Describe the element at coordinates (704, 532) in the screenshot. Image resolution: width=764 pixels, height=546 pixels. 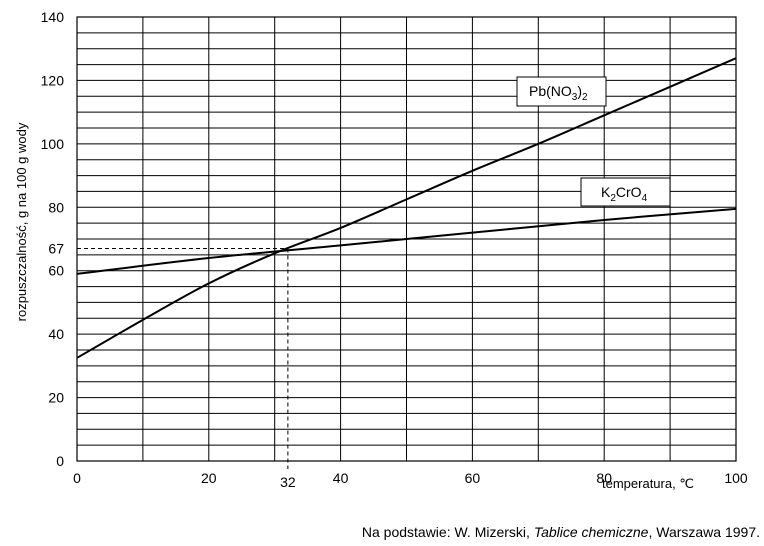
I see `source-suffix: , Warszawa 1997.` at that location.